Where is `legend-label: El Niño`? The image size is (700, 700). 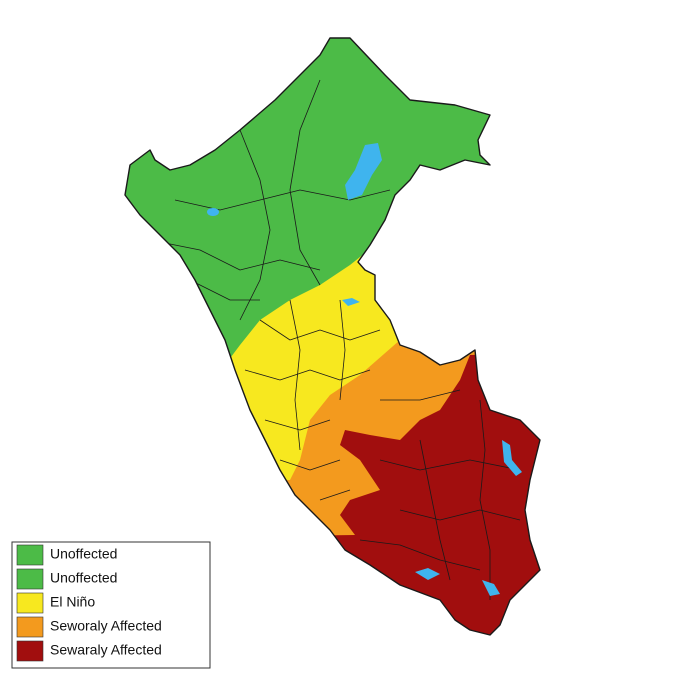
legend-label: El Niño is located at coordinates (72, 602).